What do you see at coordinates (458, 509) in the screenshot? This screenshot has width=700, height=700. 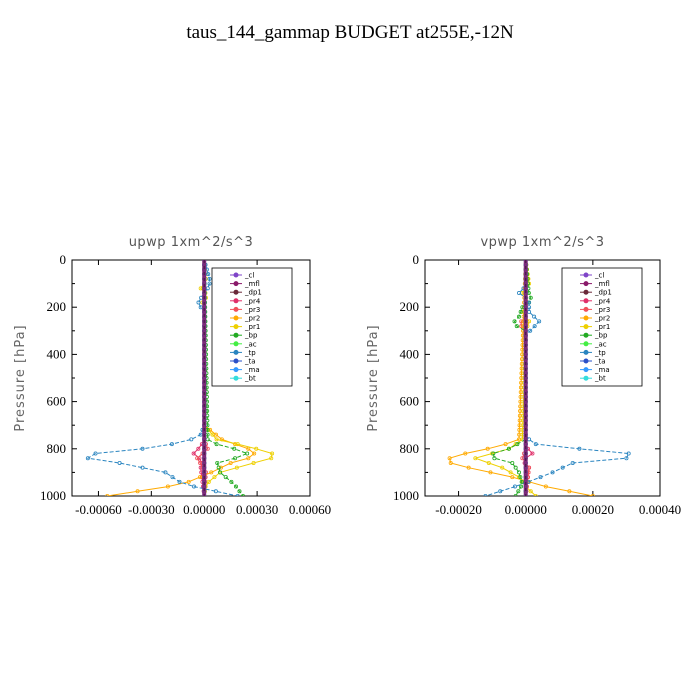 I see `x-tick-label: -0.00020` at bounding box center [458, 509].